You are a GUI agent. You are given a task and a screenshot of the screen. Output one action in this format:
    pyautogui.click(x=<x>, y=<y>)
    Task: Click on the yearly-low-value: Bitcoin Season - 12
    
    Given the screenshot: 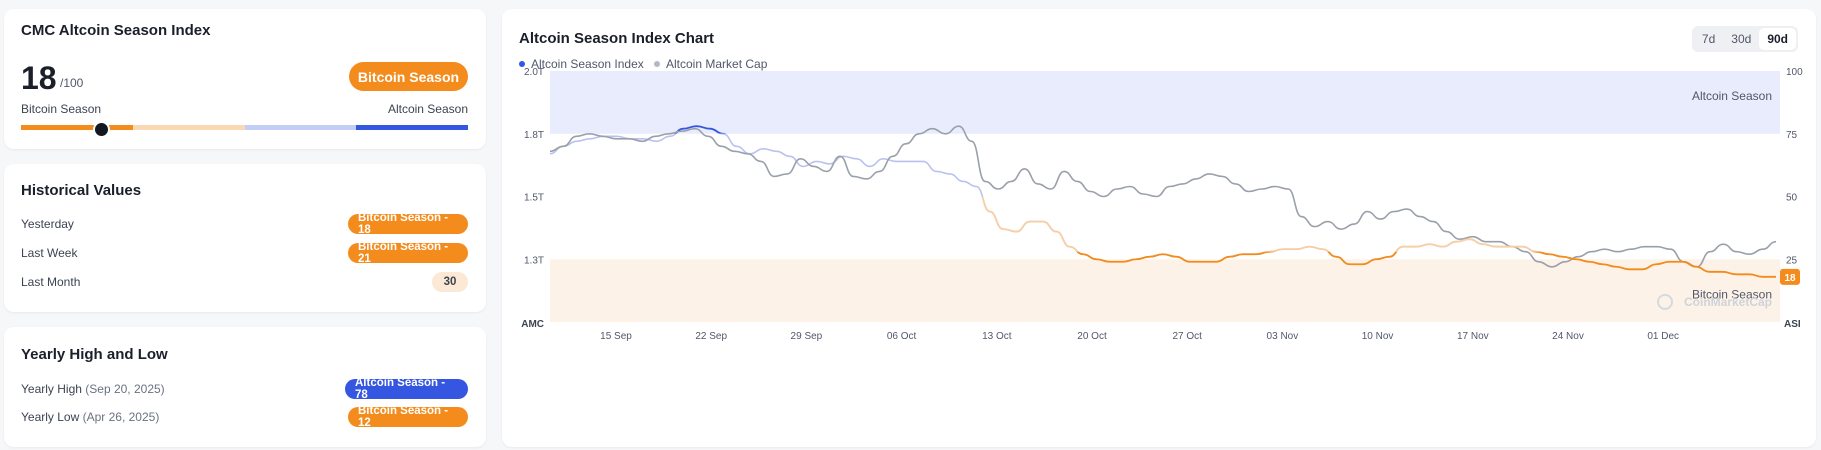 What is the action you would take?
    pyautogui.click(x=408, y=417)
    